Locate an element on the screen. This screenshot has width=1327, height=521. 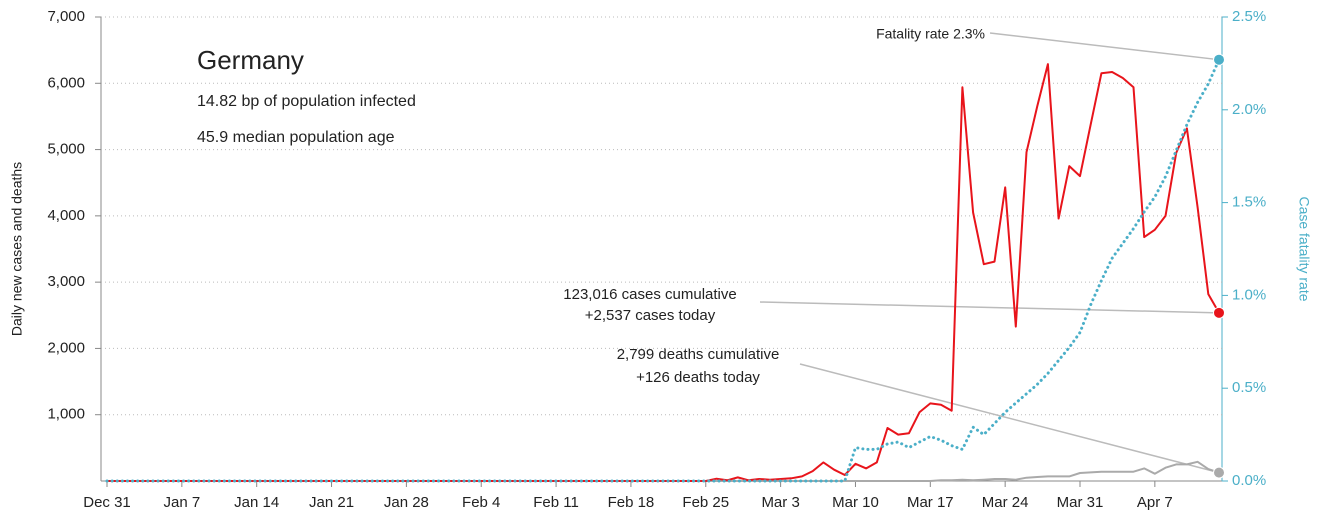
y-tick-label: 1,000 is located at coordinates (66, 414).